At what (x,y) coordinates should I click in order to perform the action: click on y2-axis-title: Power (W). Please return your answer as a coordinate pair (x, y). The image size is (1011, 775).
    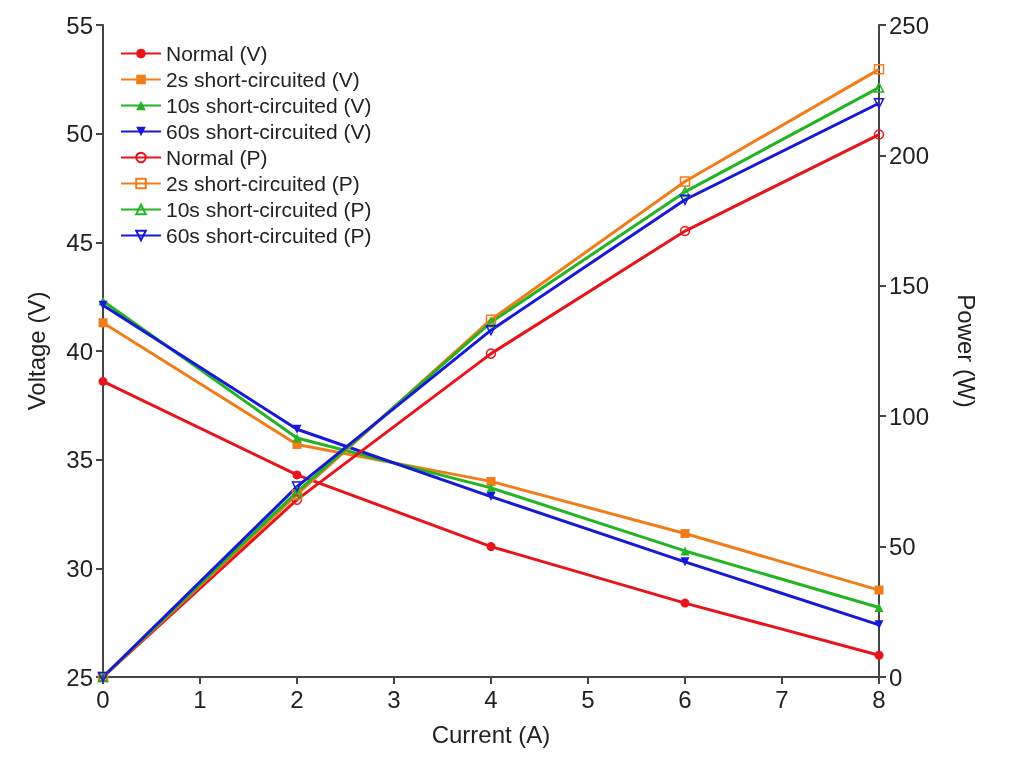
    Looking at the image, I should click on (966, 351).